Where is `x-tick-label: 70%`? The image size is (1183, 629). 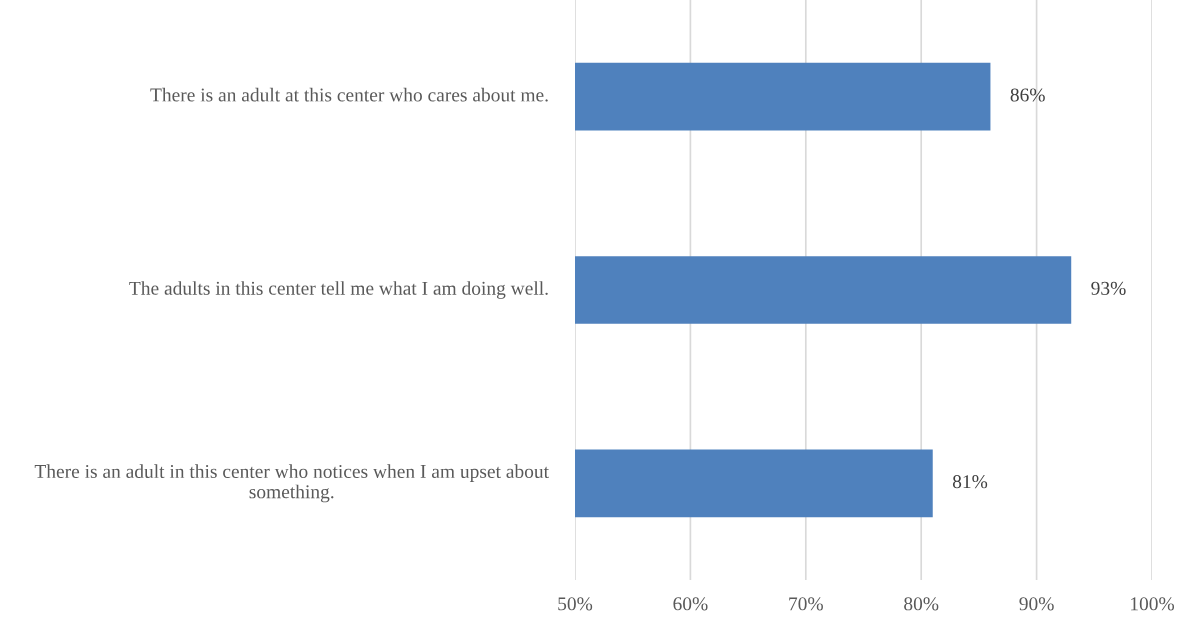 x-tick-label: 70% is located at coordinates (806, 604).